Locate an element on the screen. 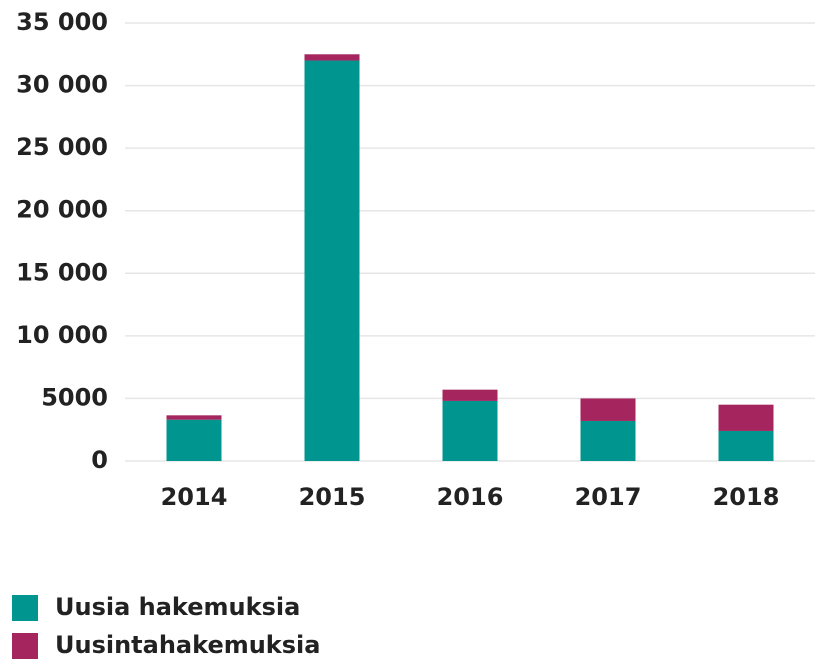  x-tick-label: 2016 is located at coordinates (470, 497).